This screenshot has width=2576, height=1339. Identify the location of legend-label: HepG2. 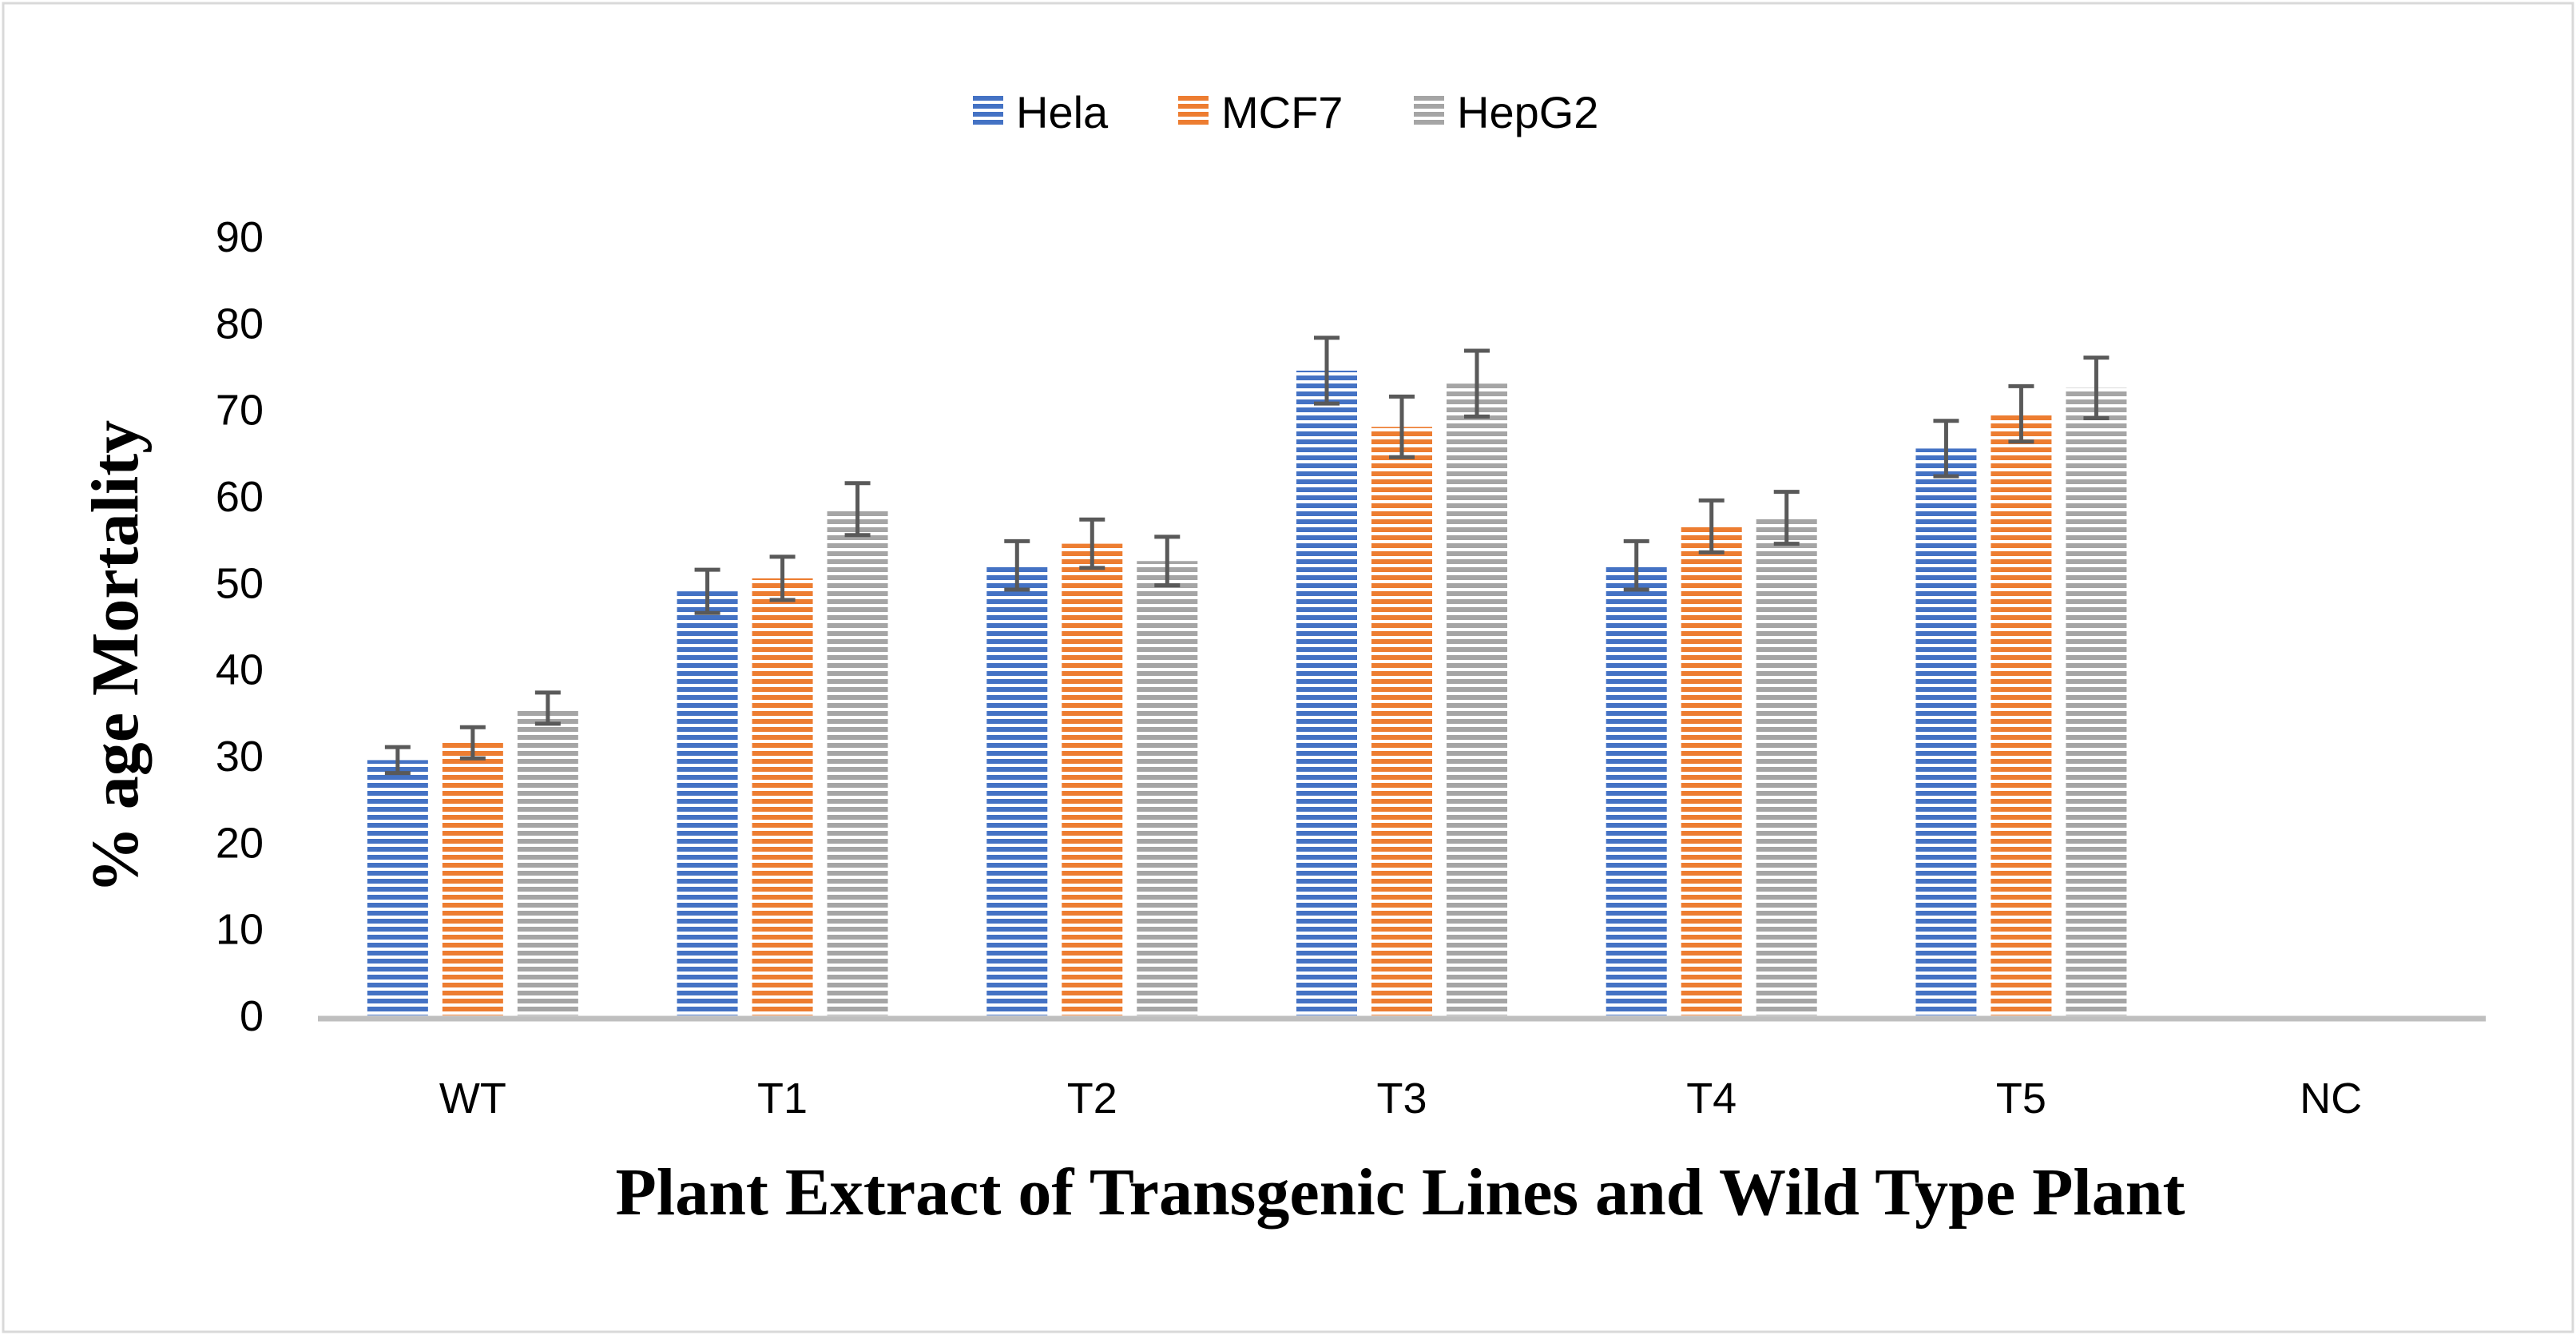
(1528, 112).